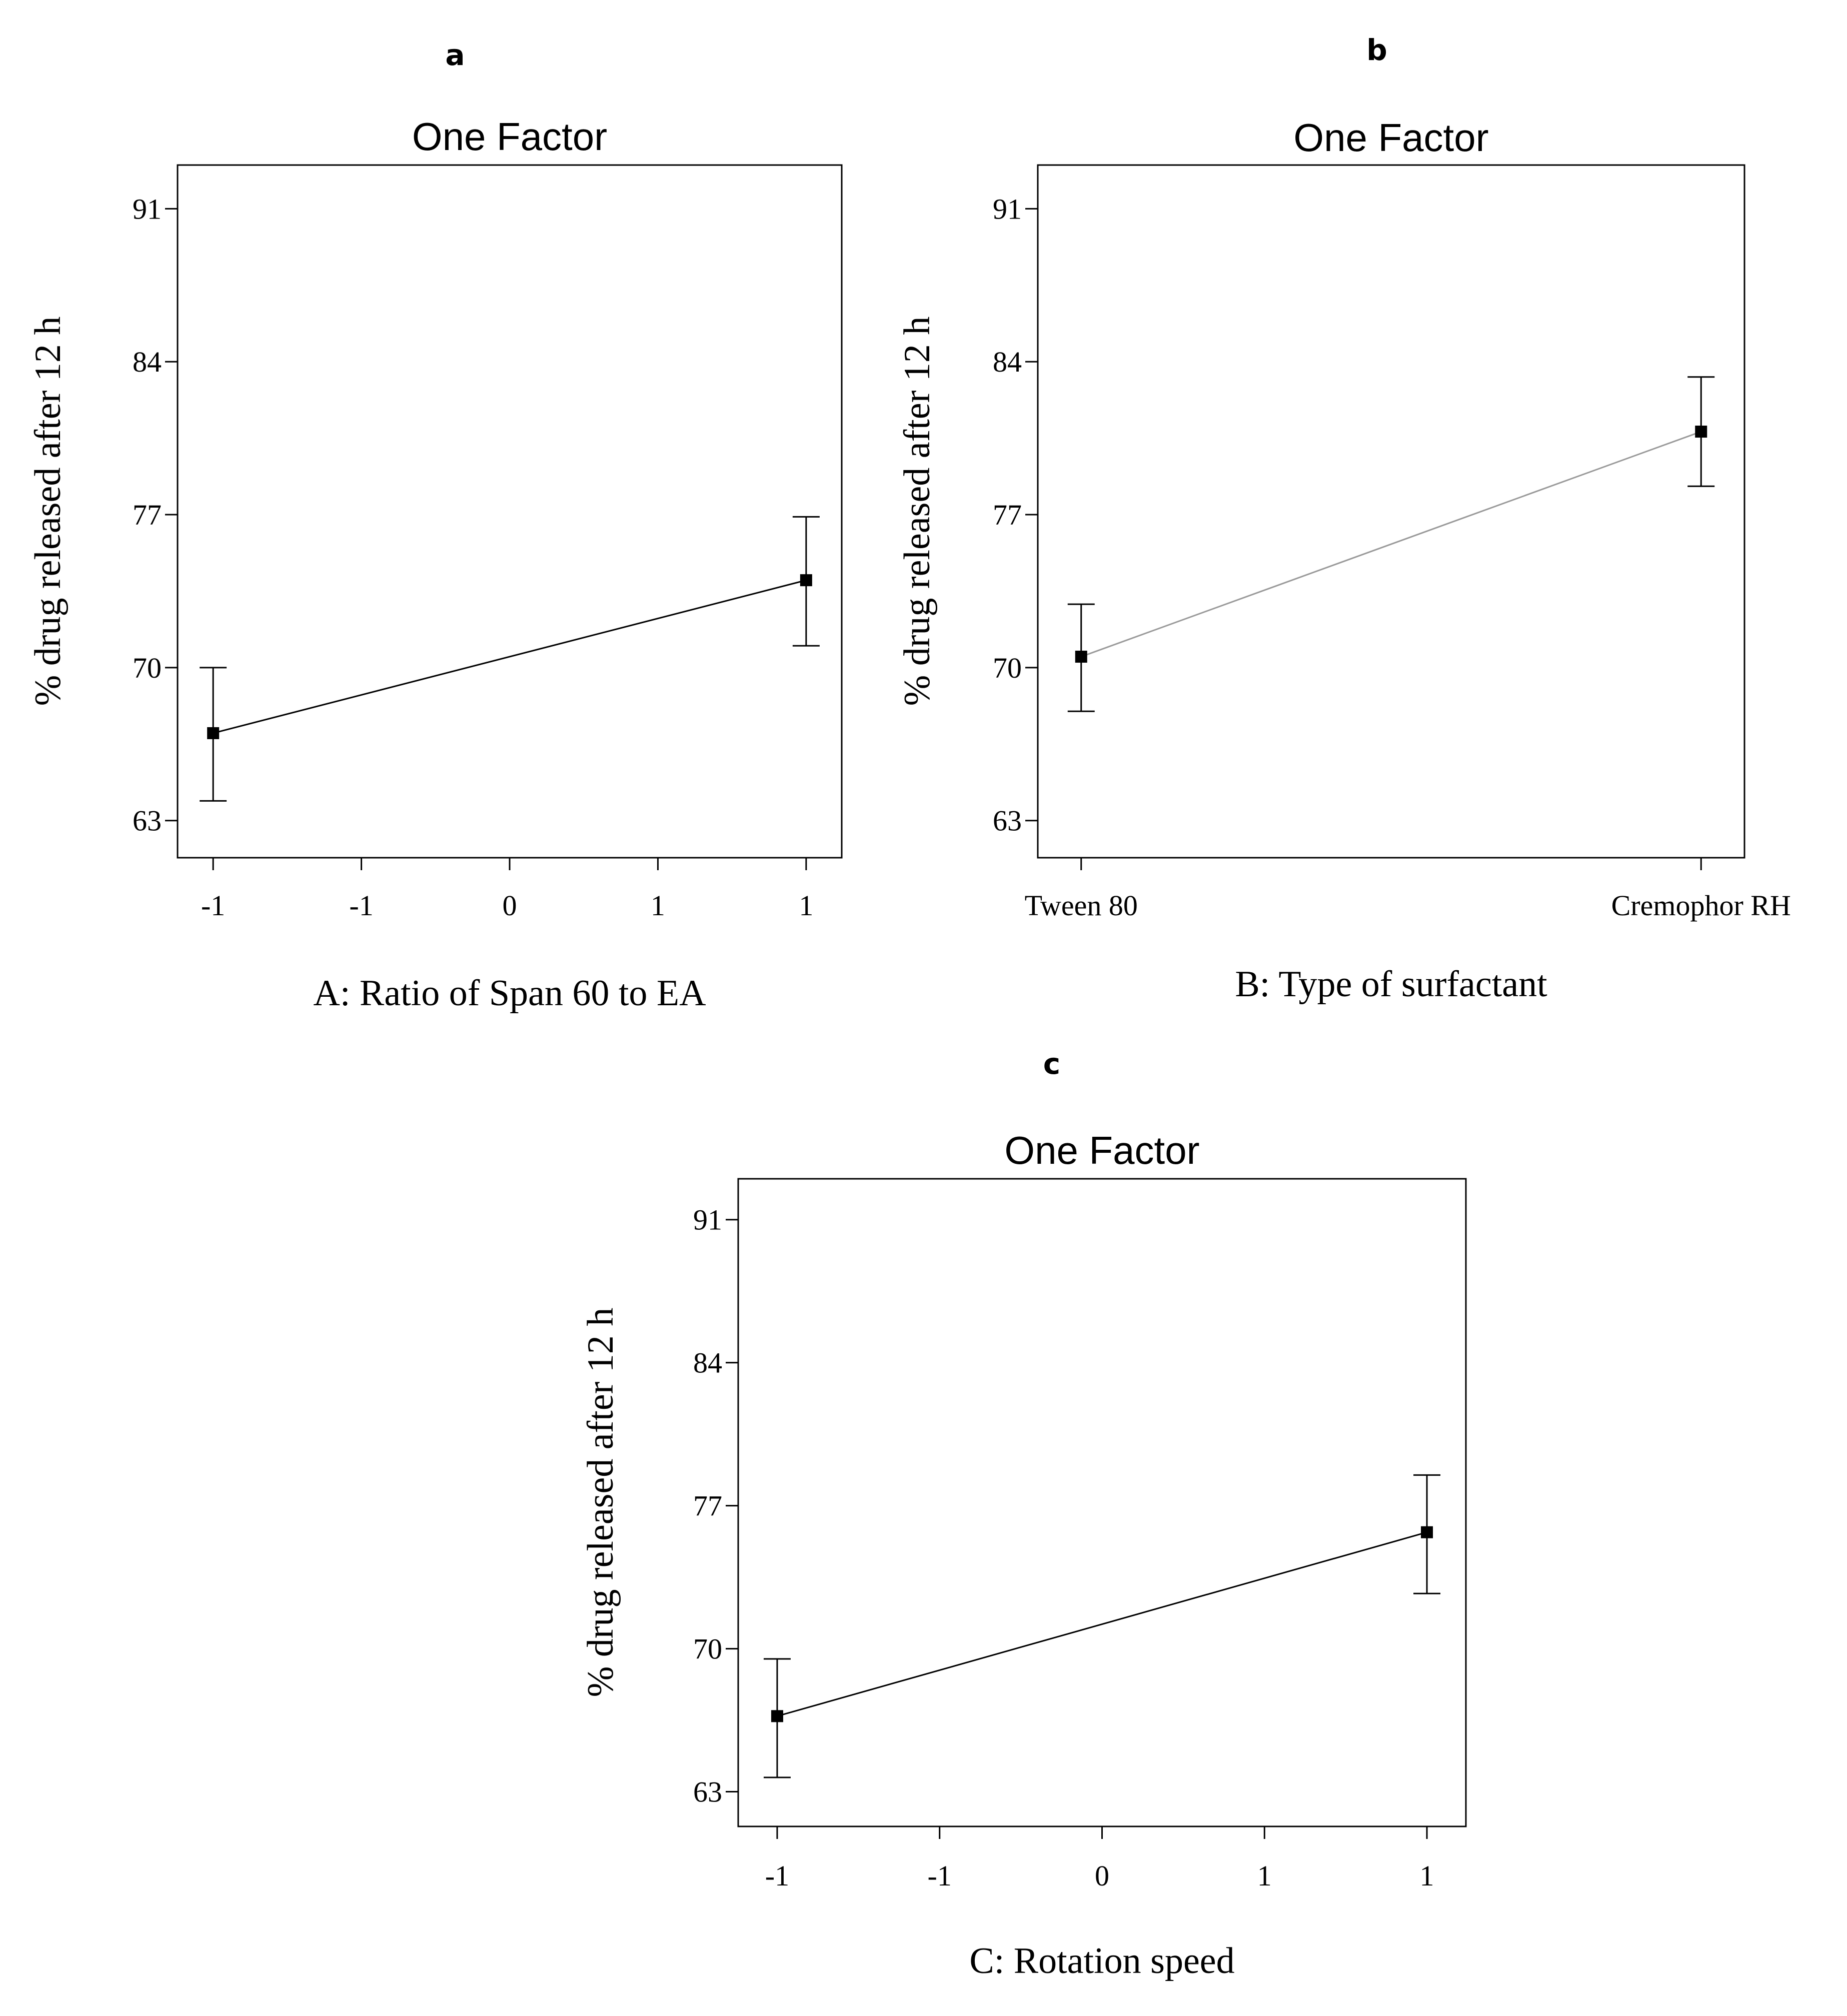 The height and width of the screenshot is (2016, 1847). I want to click on chart-title-a: One Factor, so click(509, 137).